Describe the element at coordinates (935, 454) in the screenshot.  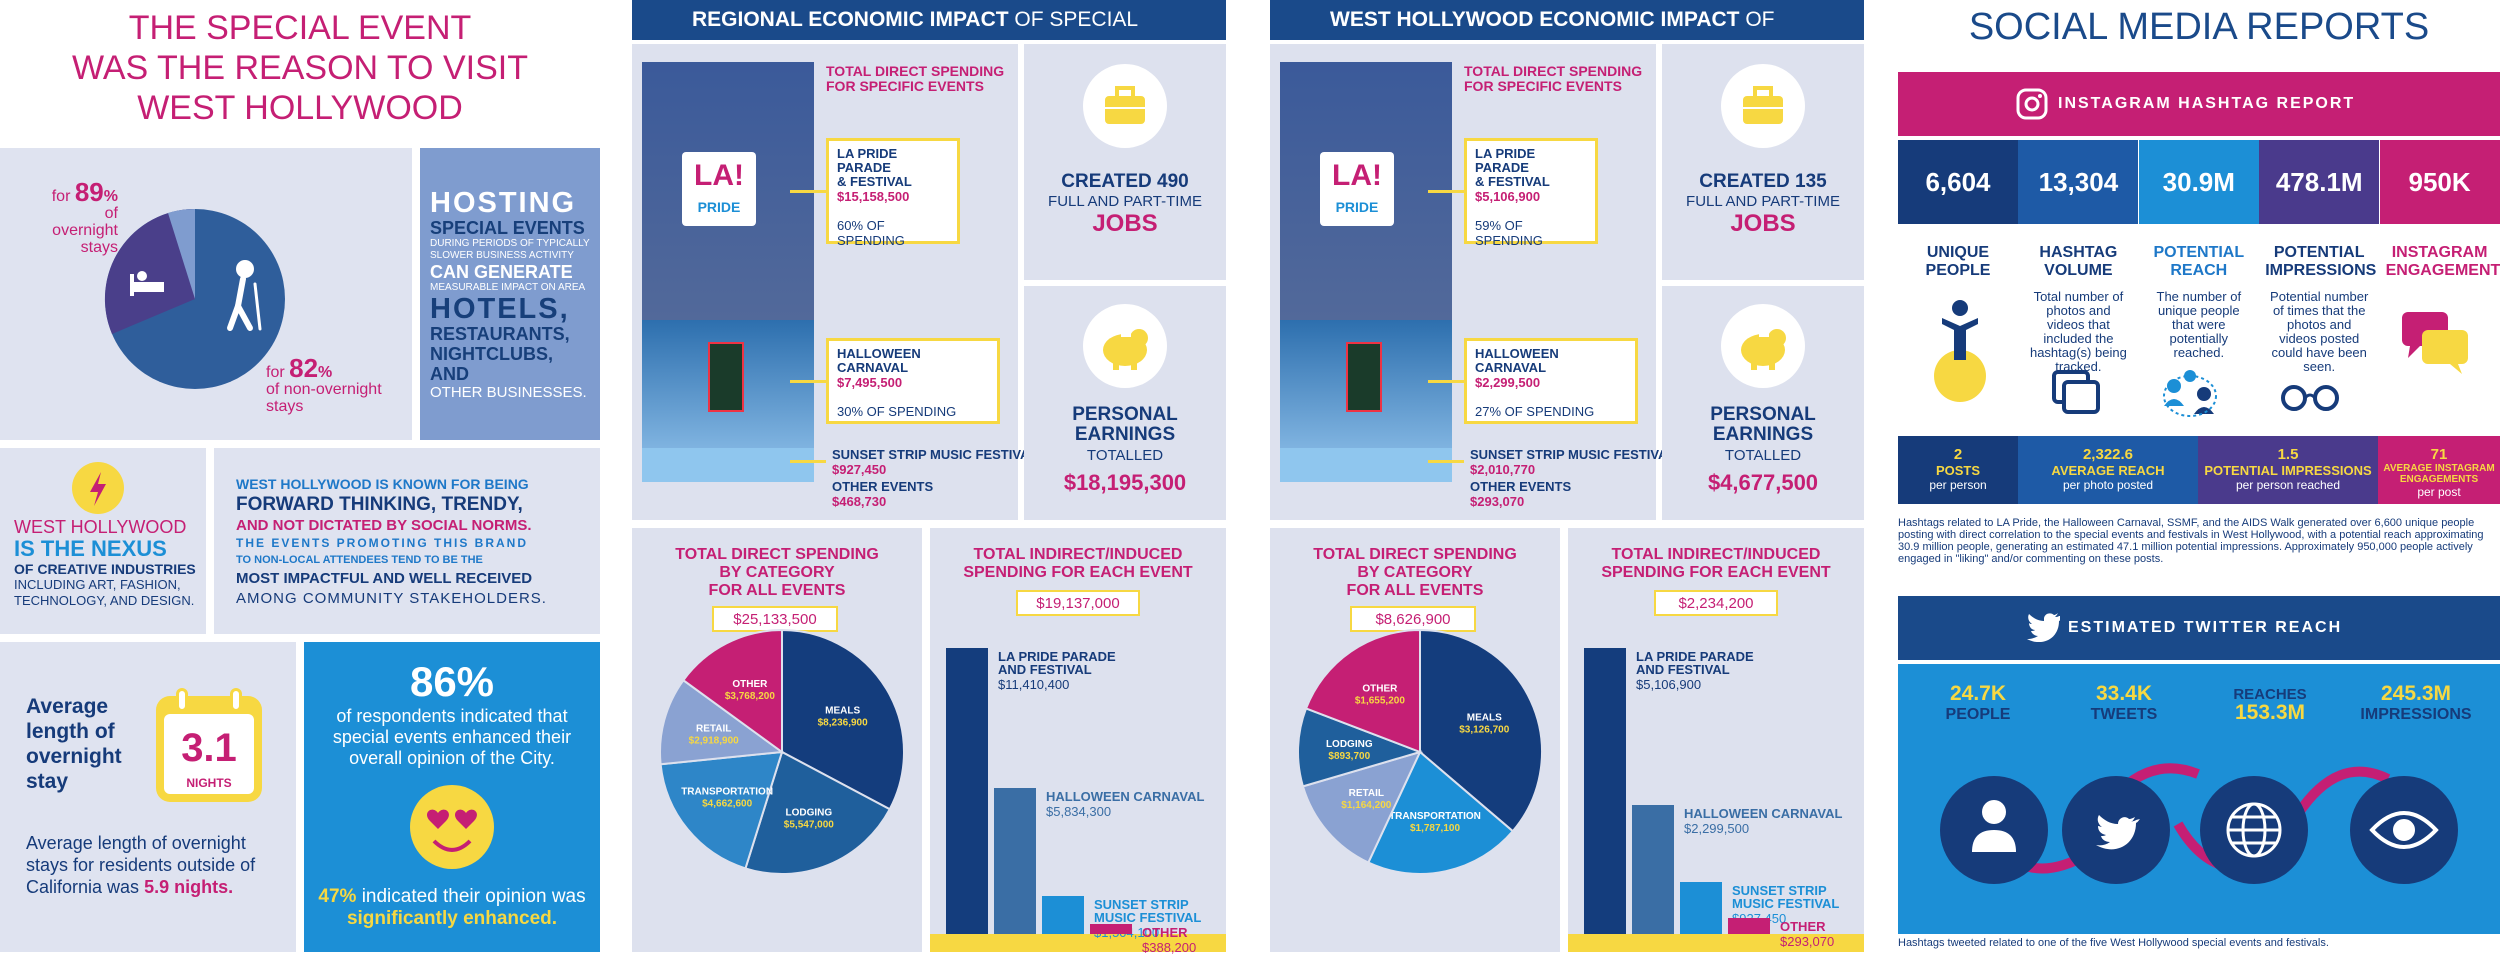
I see `sunset-name: SUNSET STRIP MUSIC FESTIVAL` at that location.